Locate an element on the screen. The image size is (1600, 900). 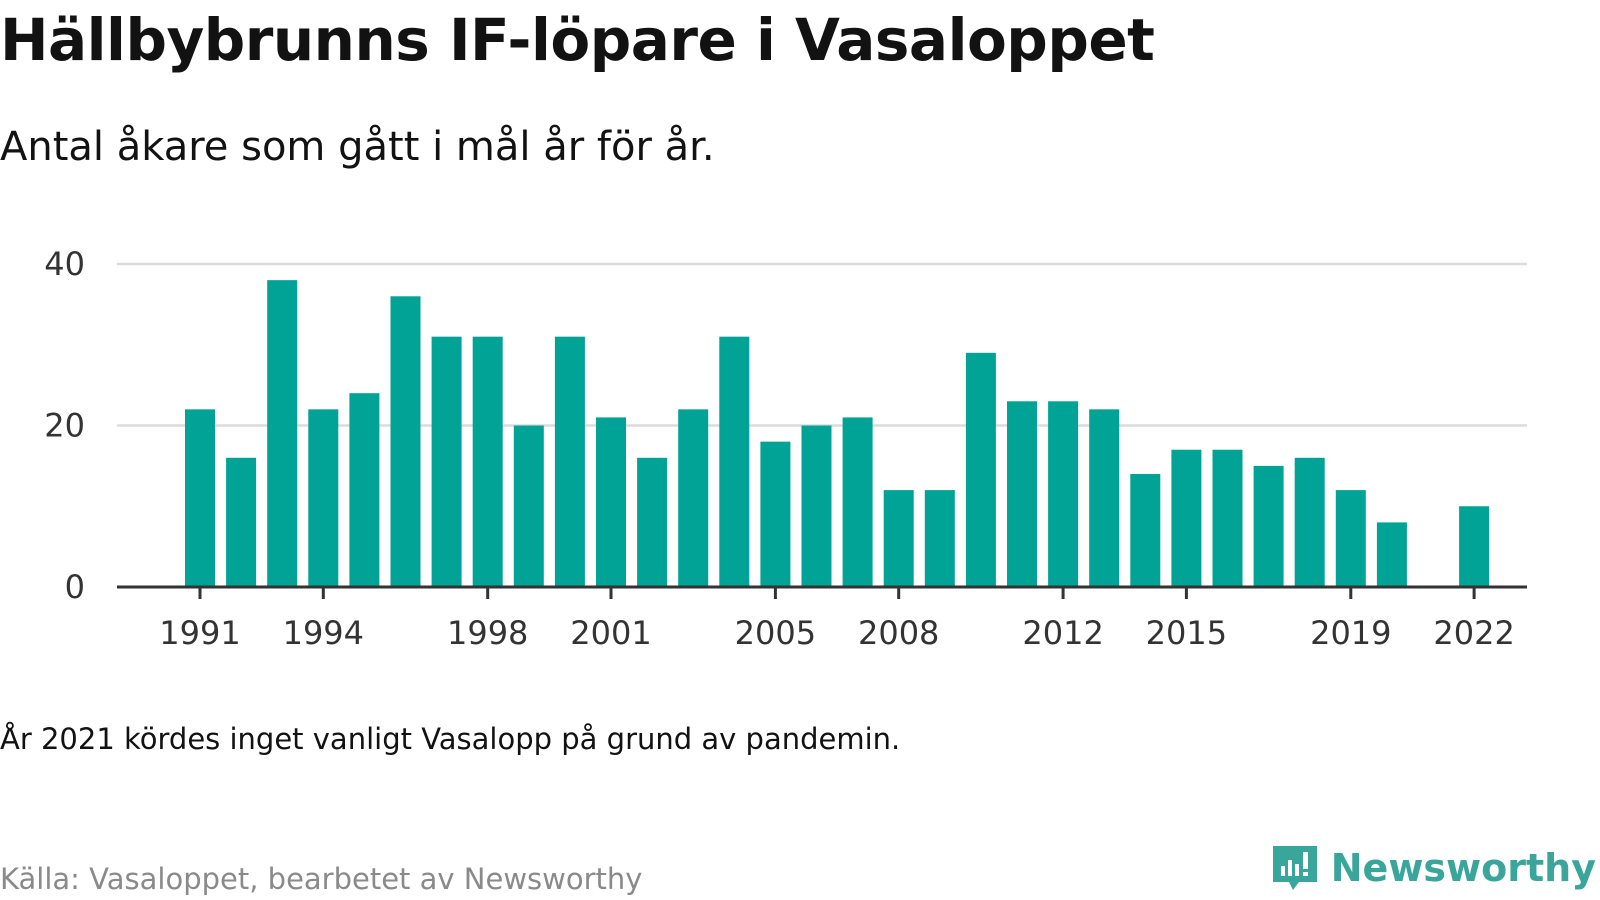
bar-2010 is located at coordinates (980, 469).